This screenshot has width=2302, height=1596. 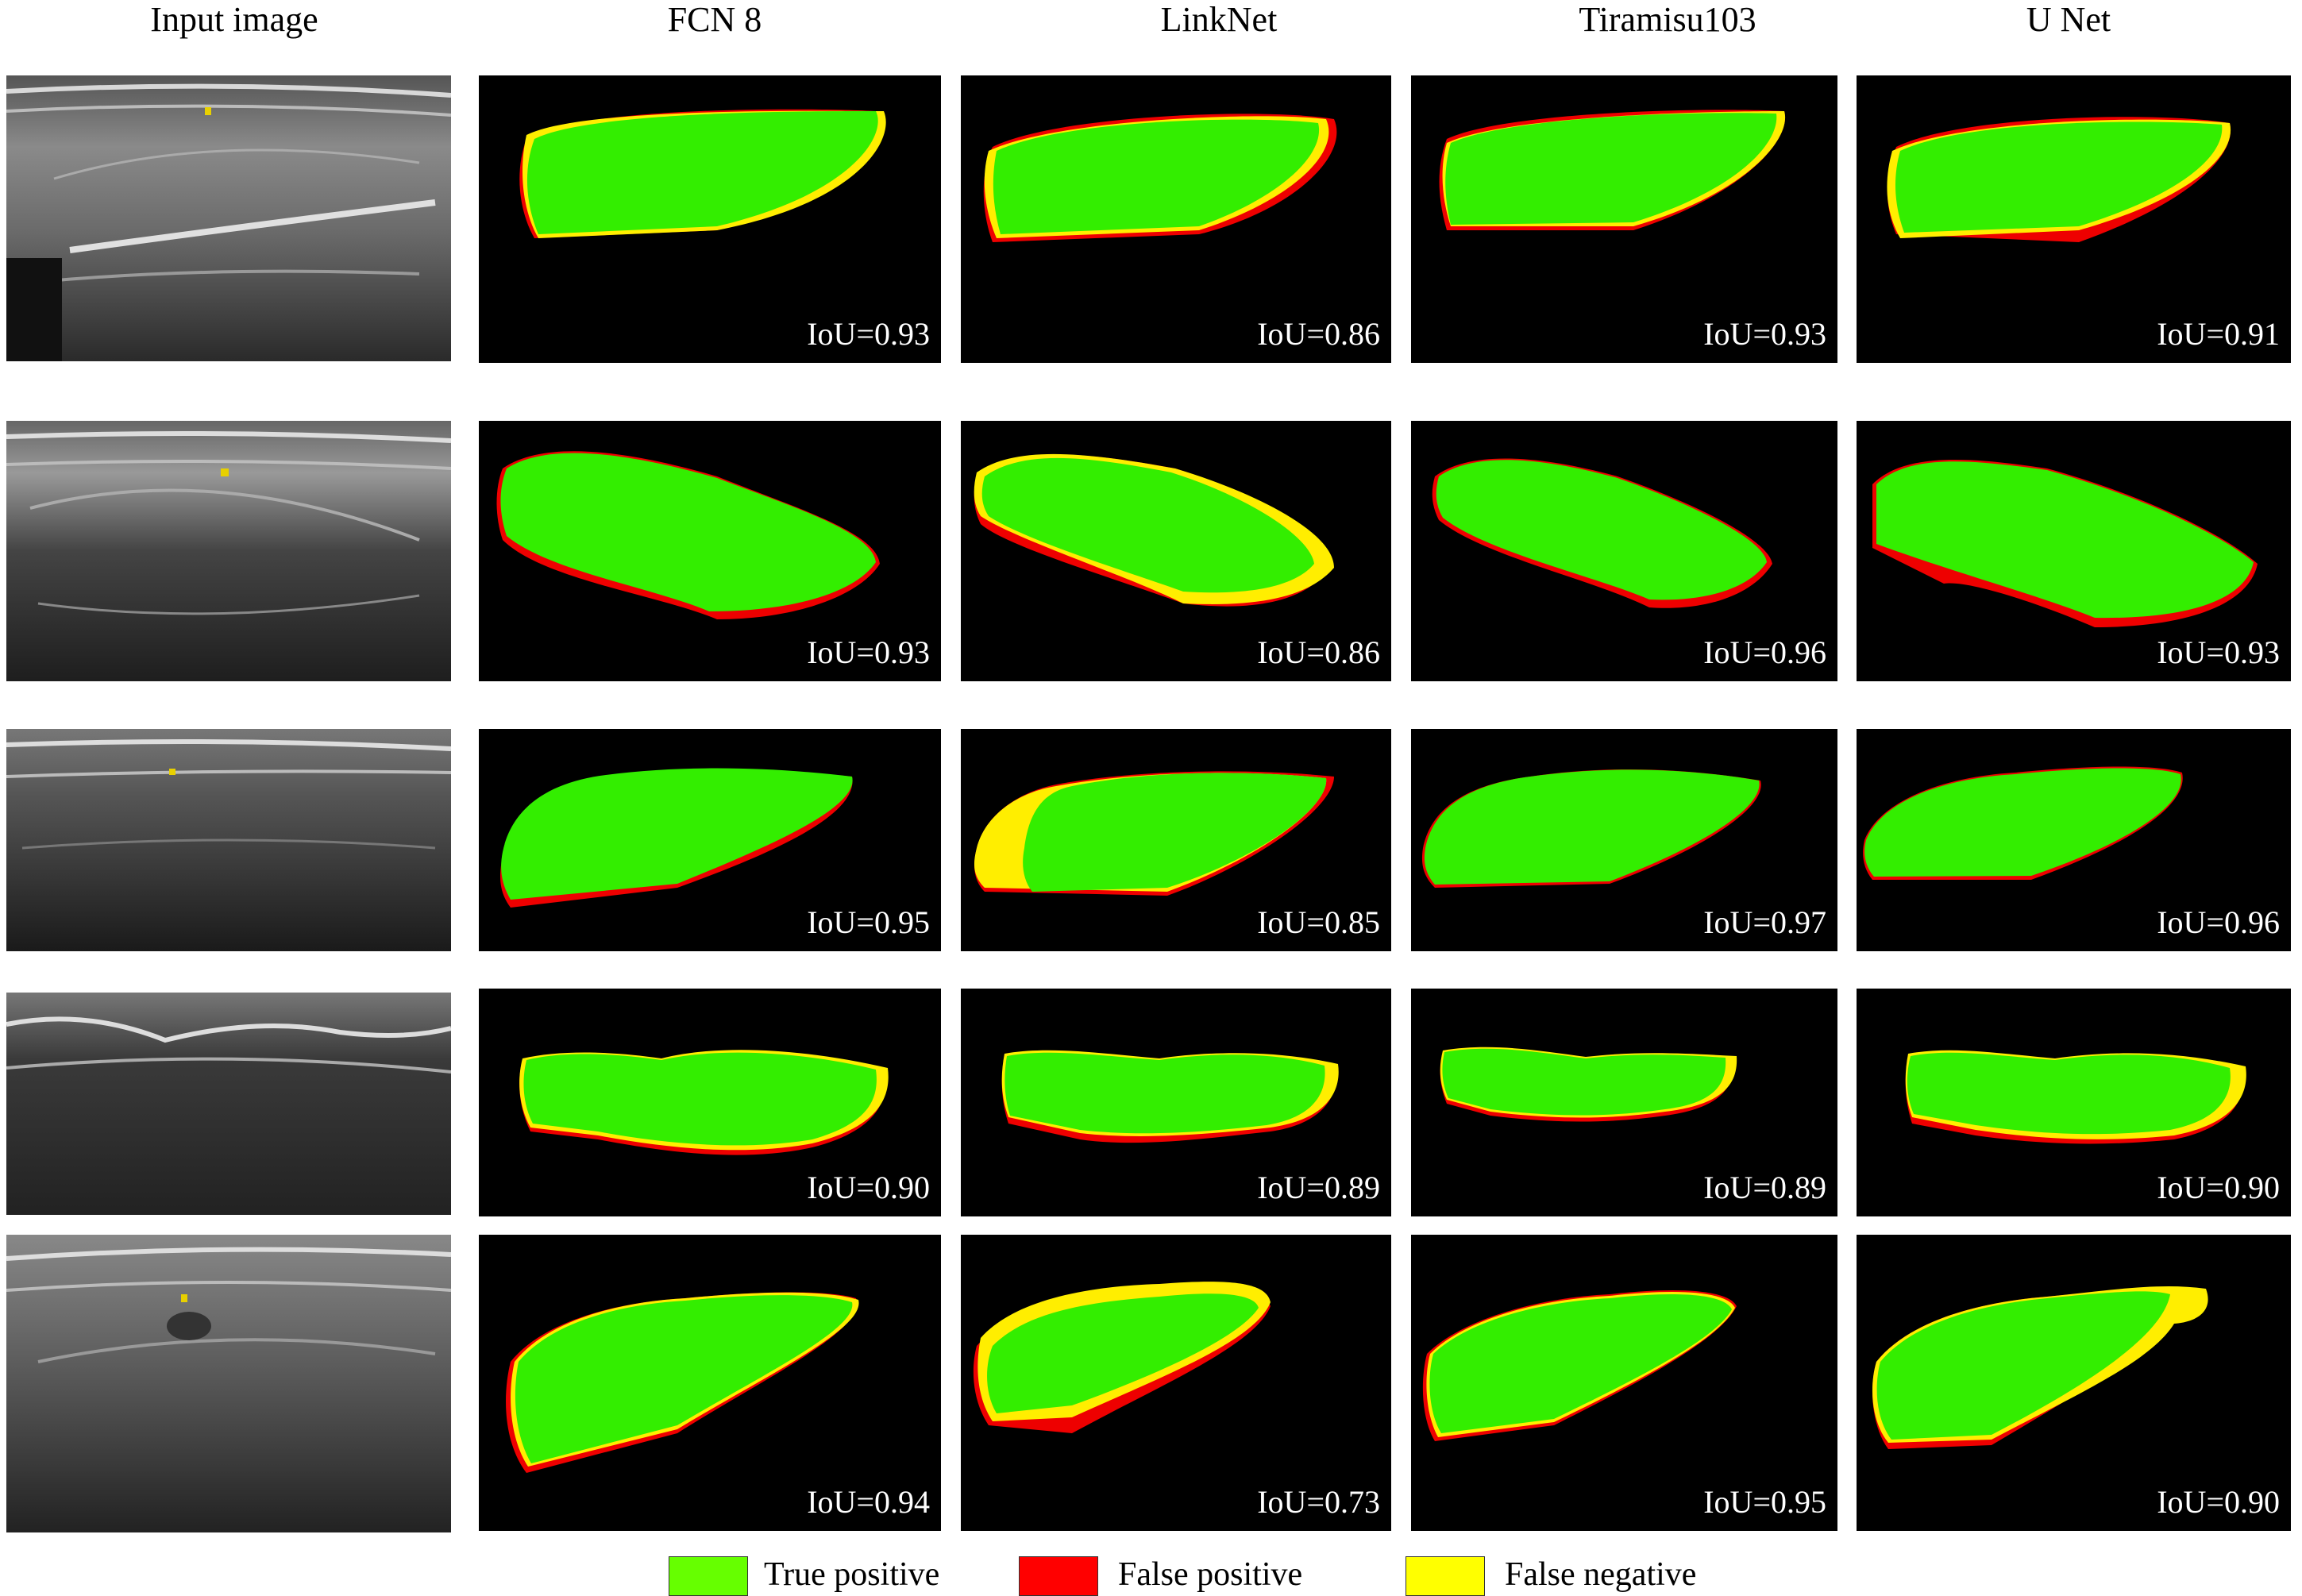 I want to click on legend-item-false-negative: False negative, so click(x=1572, y=1576).